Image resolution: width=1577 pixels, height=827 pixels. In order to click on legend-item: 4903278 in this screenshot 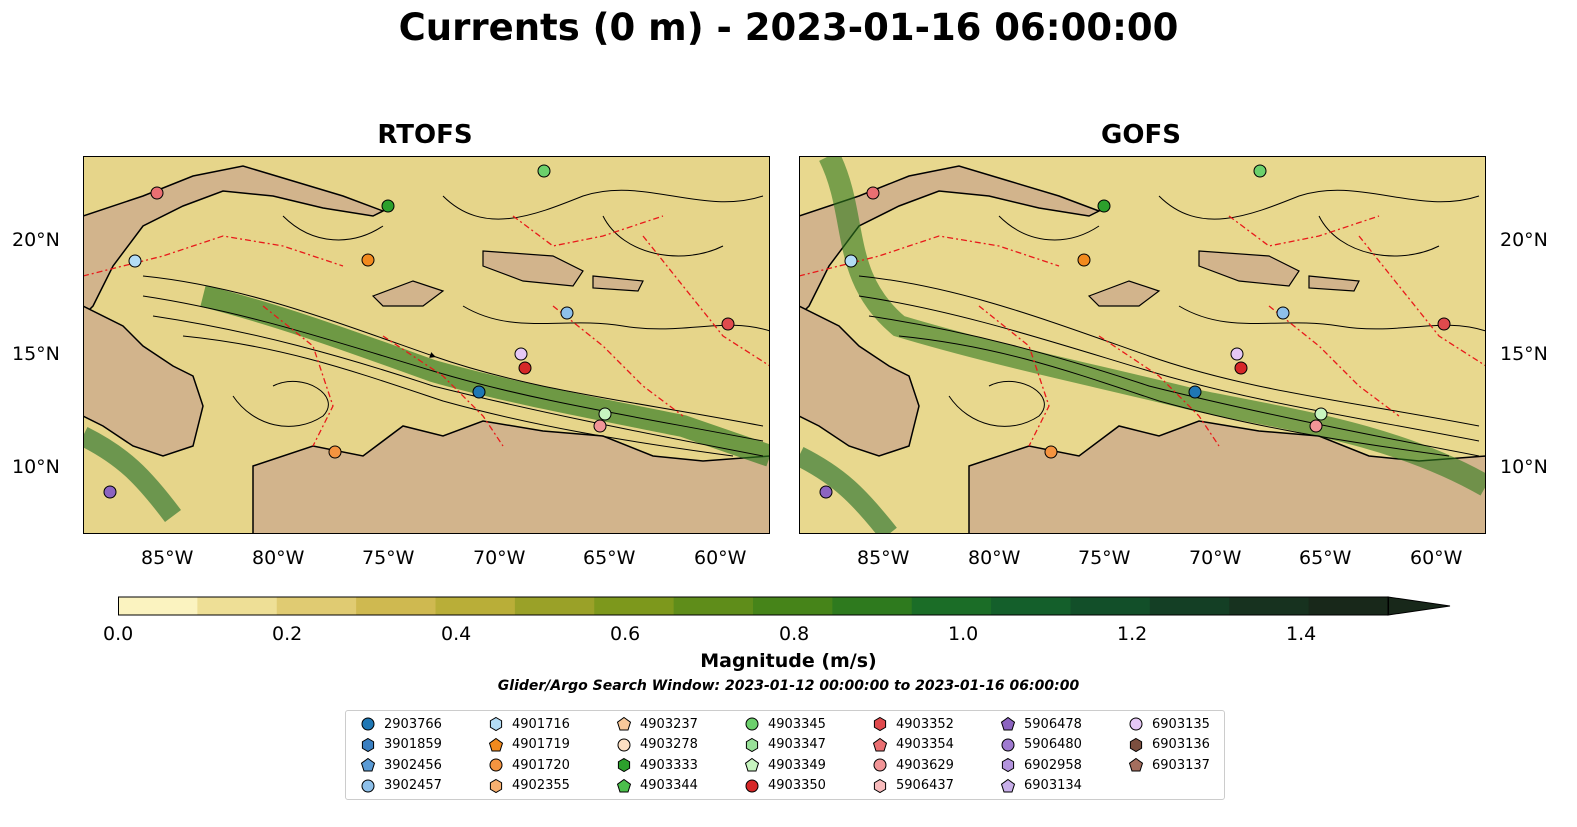, I will do `click(657, 745)`.